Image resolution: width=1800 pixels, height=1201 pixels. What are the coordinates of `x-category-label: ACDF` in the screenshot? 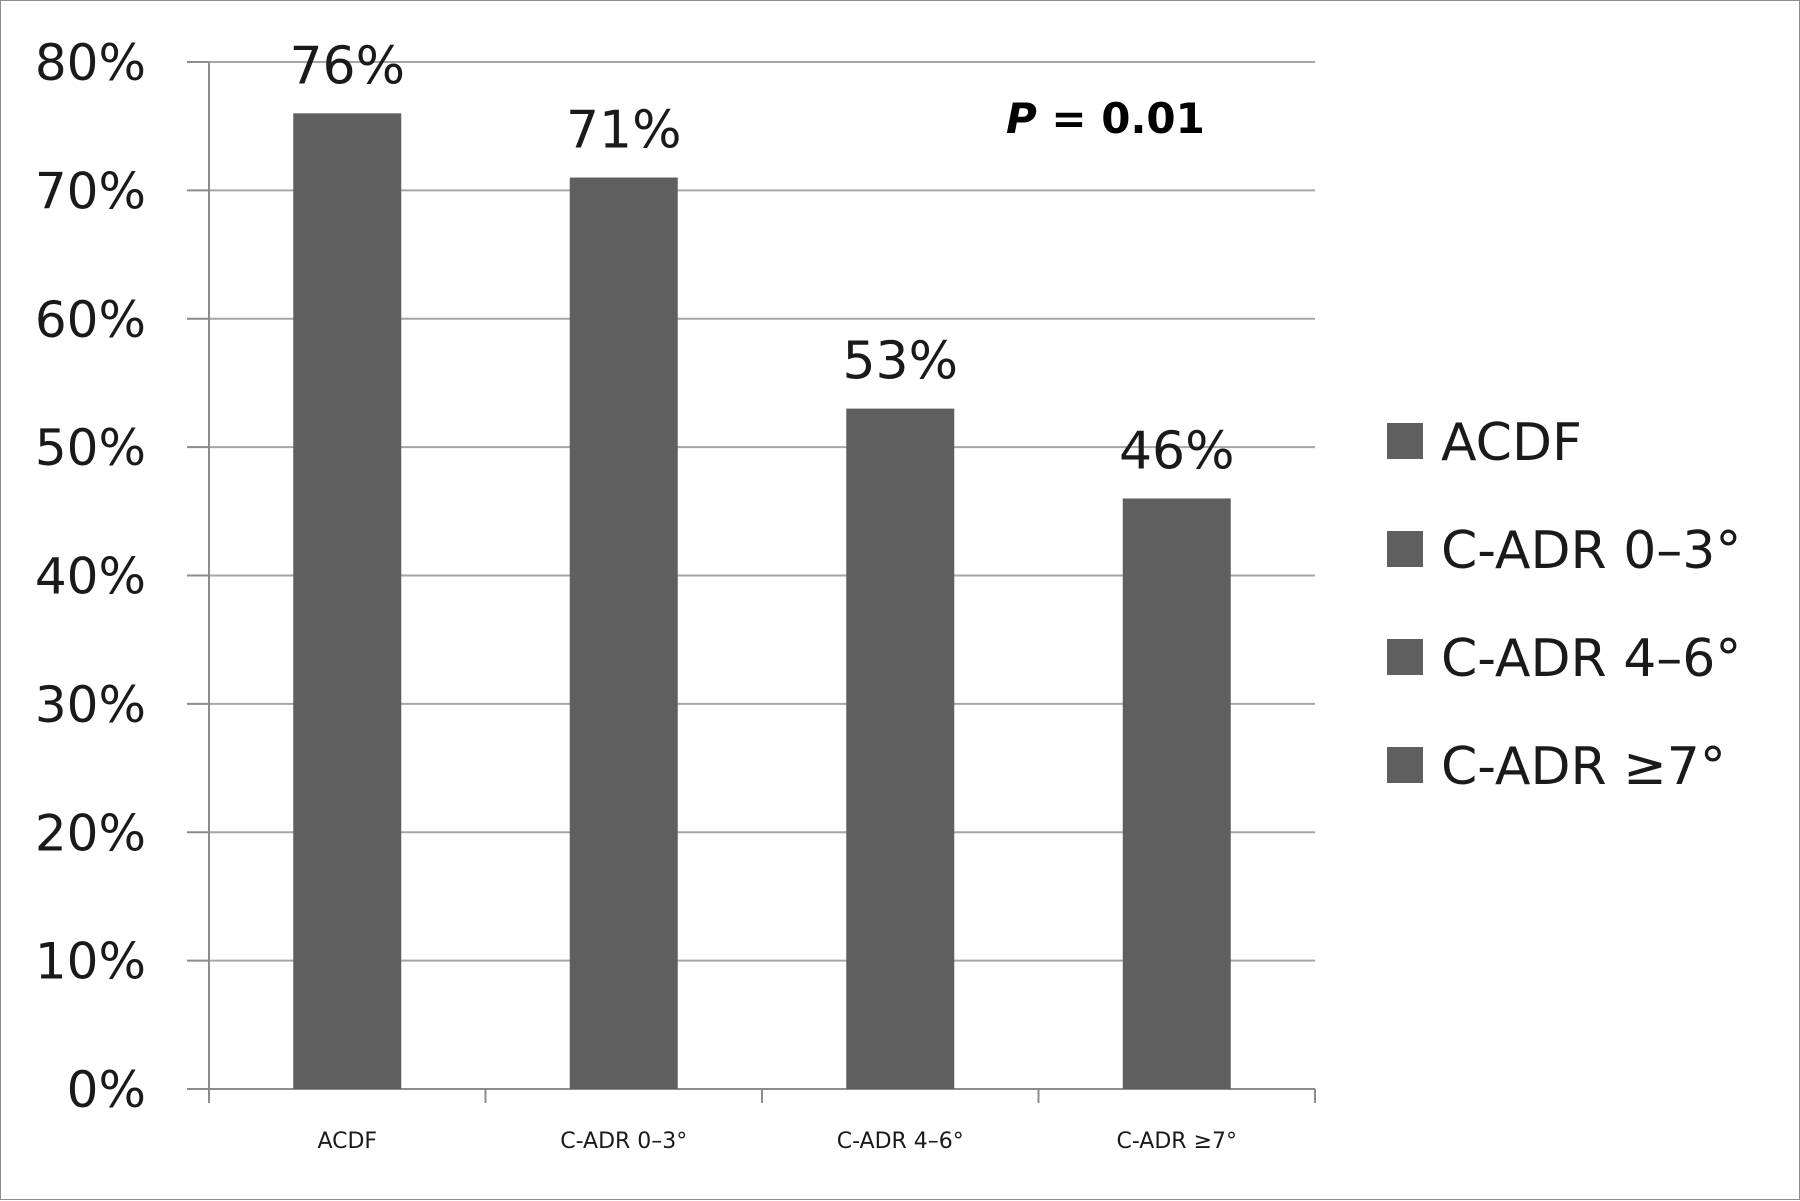 It's located at (347, 1141).